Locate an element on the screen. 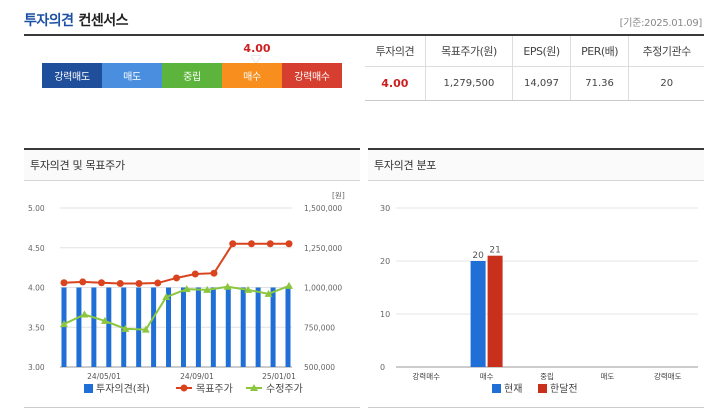 The height and width of the screenshot is (416, 708). x-tick-label: 매수 is located at coordinates (487, 376).